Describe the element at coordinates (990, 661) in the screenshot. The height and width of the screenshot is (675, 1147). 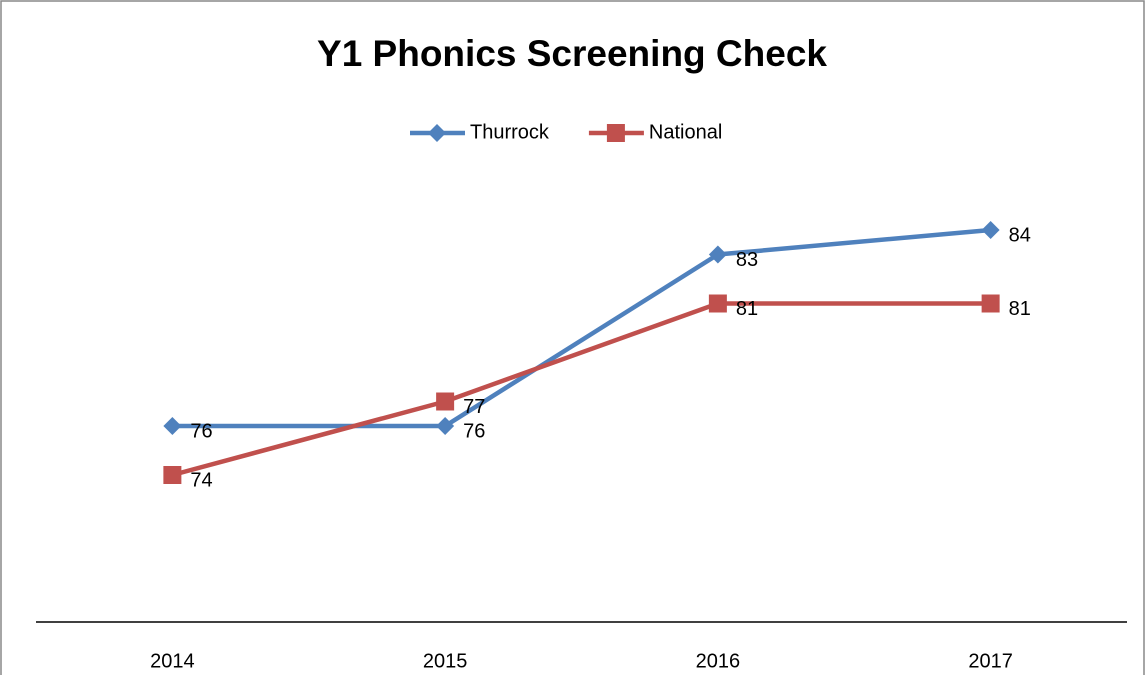
I see `x-tick-label: 2017` at that location.